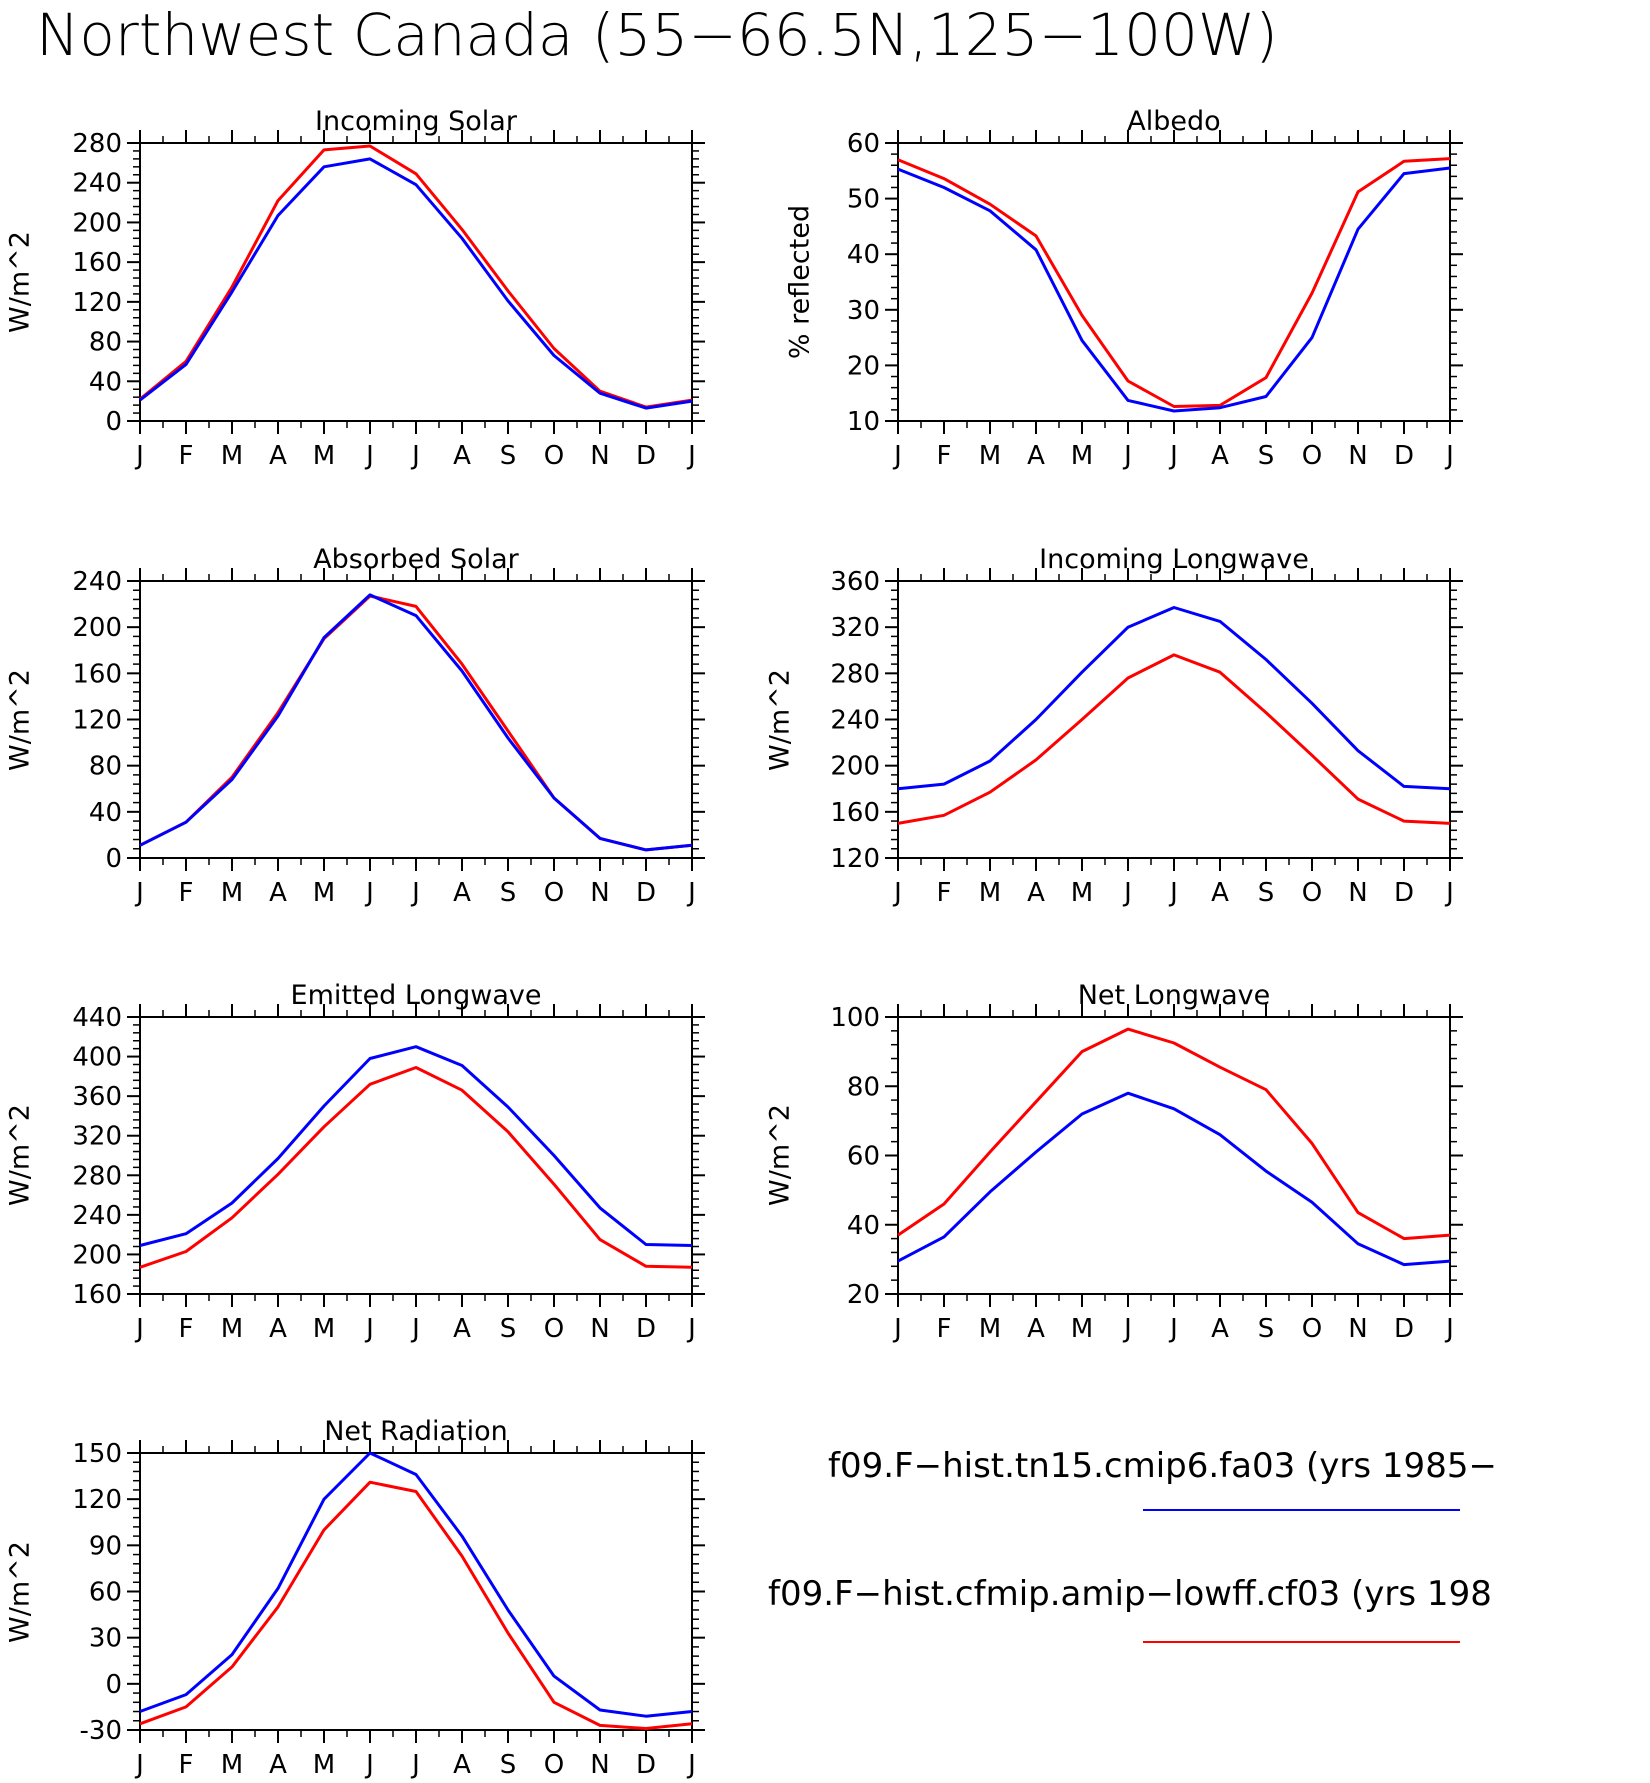 The width and height of the screenshot is (1650, 1783). What do you see at coordinates (855, 1018) in the screenshot?
I see `y-tick-label: 100` at bounding box center [855, 1018].